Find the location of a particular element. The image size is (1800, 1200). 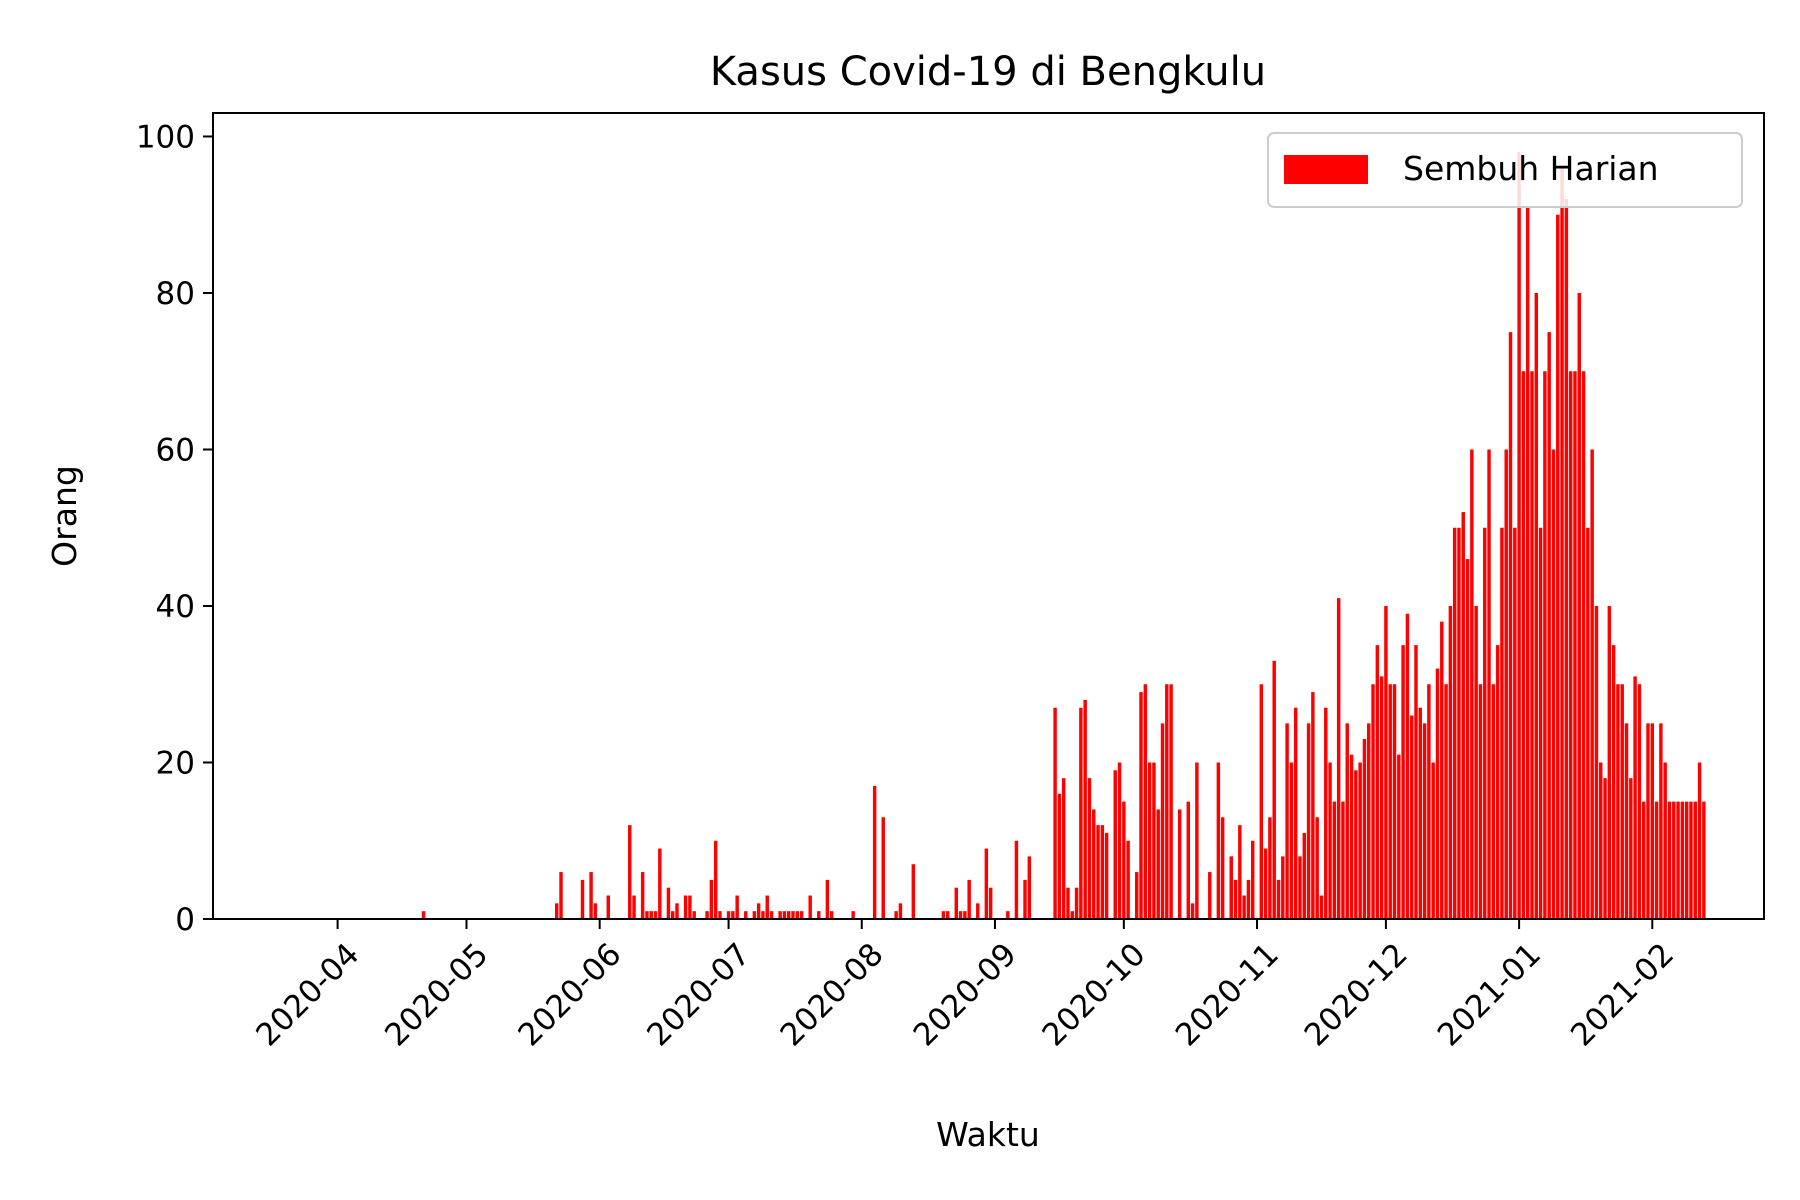

y-axis-label: Orang is located at coordinates (64, 516).